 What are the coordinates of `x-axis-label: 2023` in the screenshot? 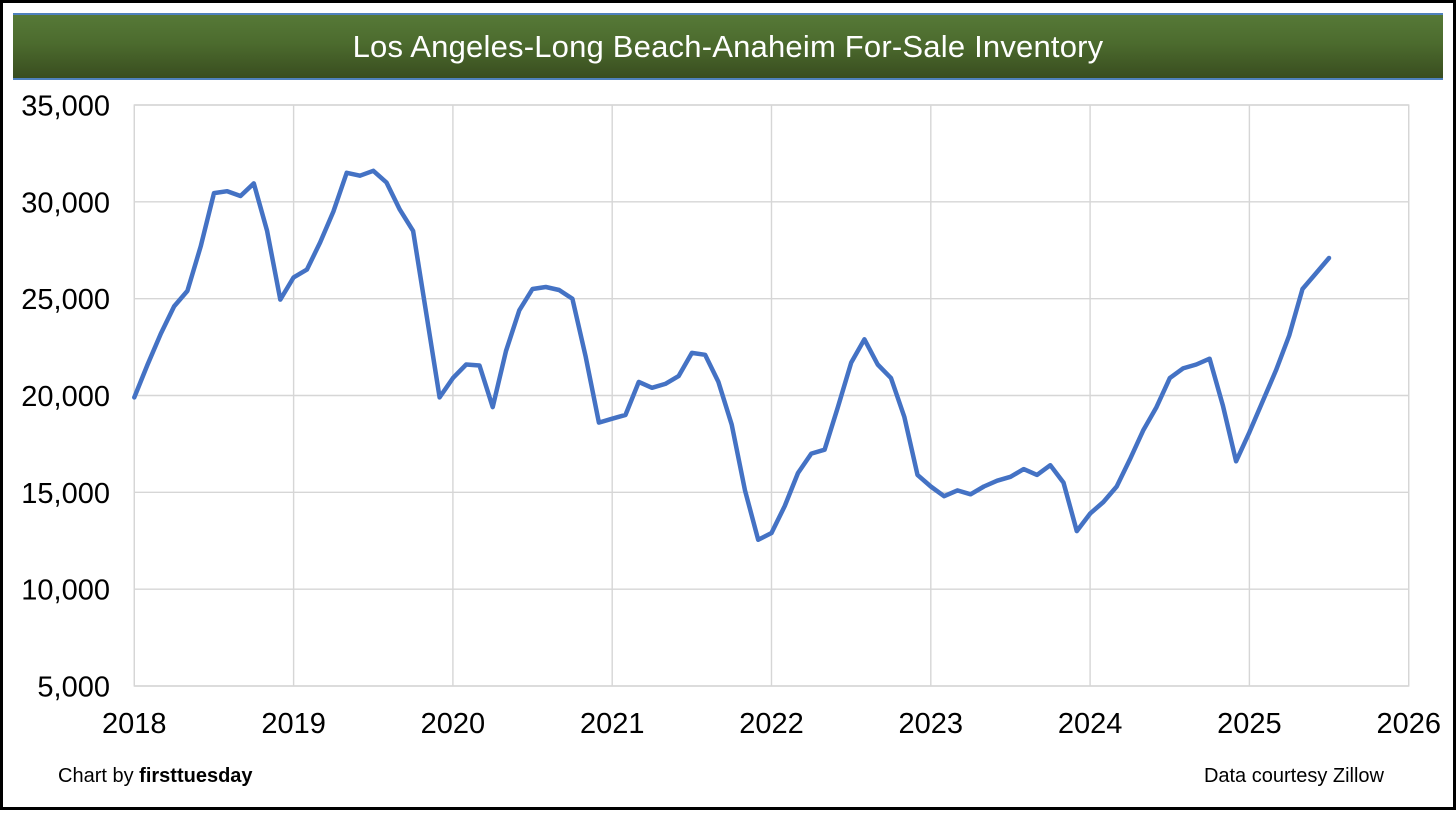 It's located at (931, 724).